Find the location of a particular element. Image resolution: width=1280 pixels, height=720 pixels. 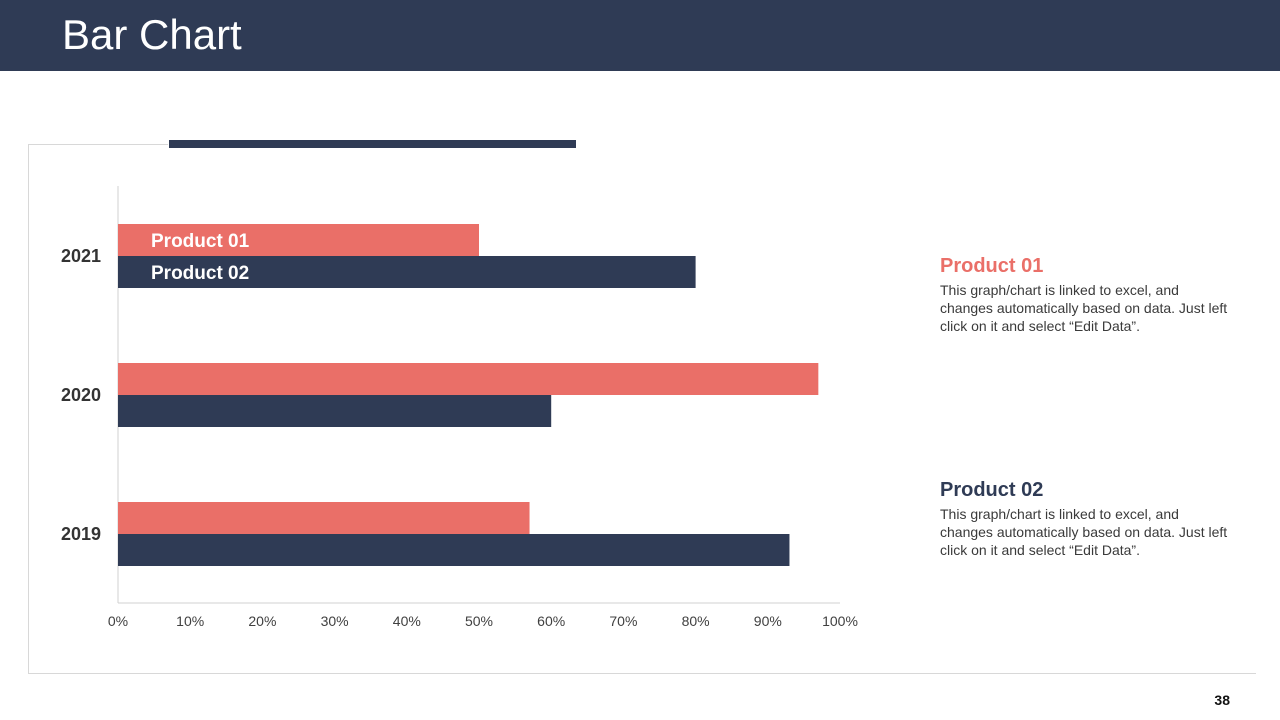

legend-product02-title: Product 02 is located at coordinates (992, 490).